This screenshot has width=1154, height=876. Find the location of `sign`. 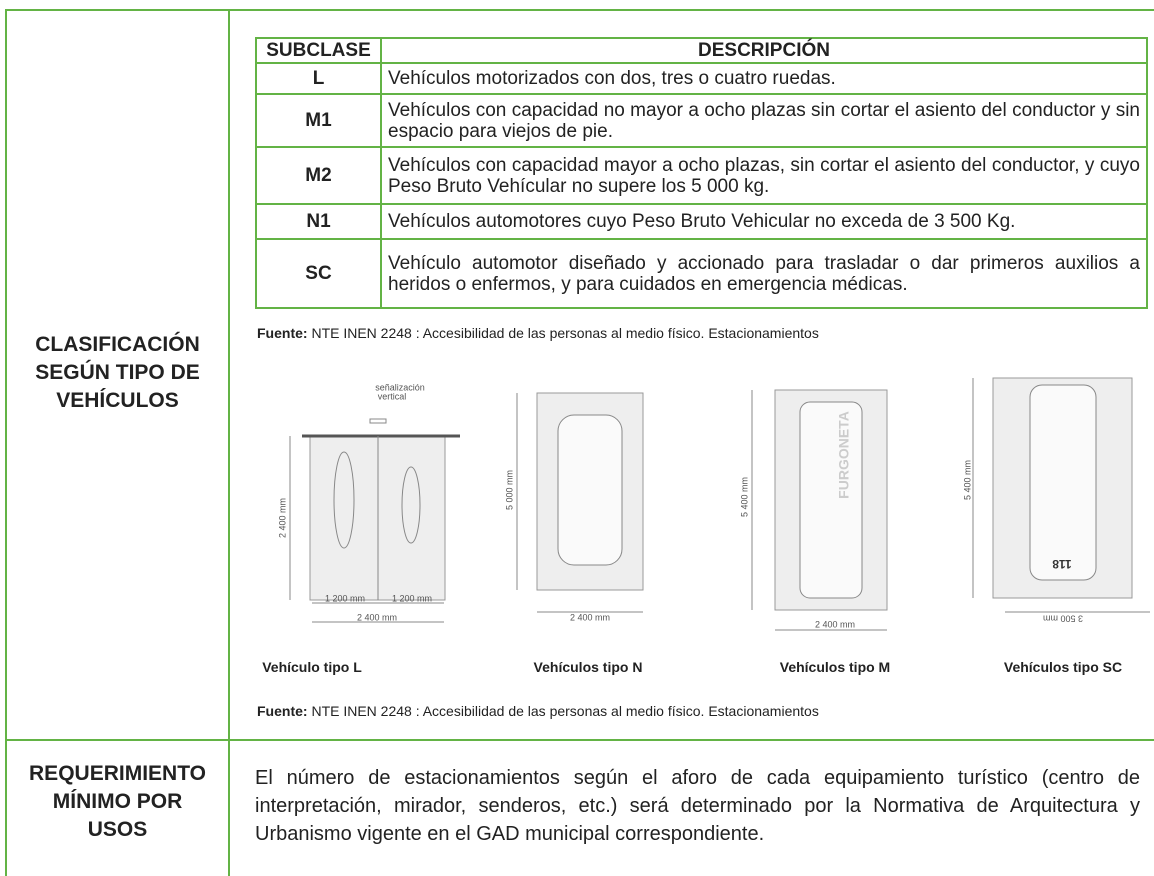

sign is located at coordinates (378, 421).